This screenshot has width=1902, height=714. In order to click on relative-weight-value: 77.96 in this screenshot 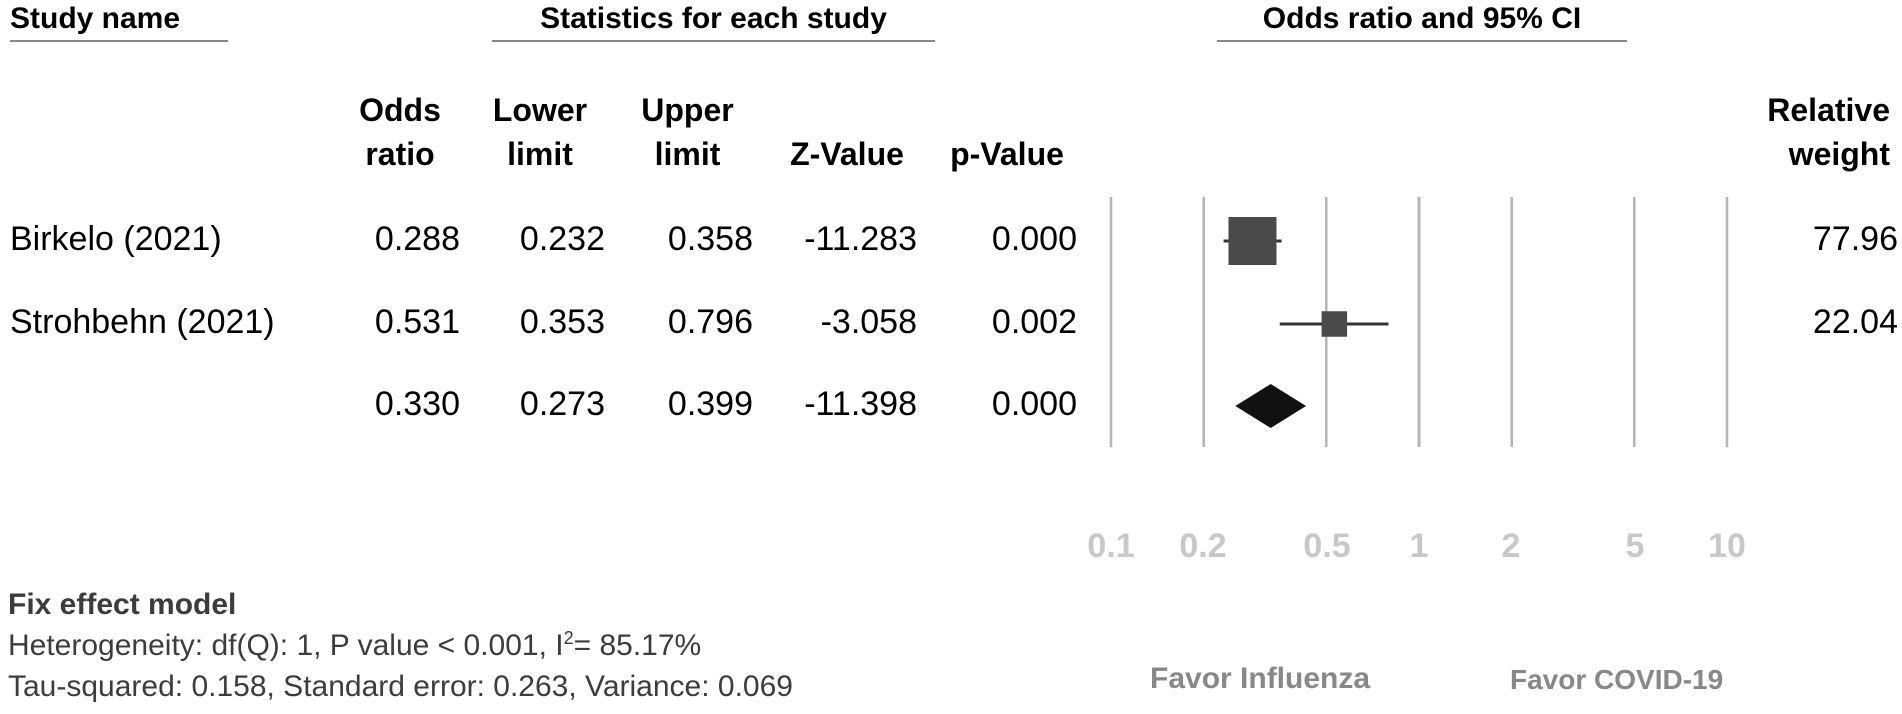, I will do `click(1855, 239)`.